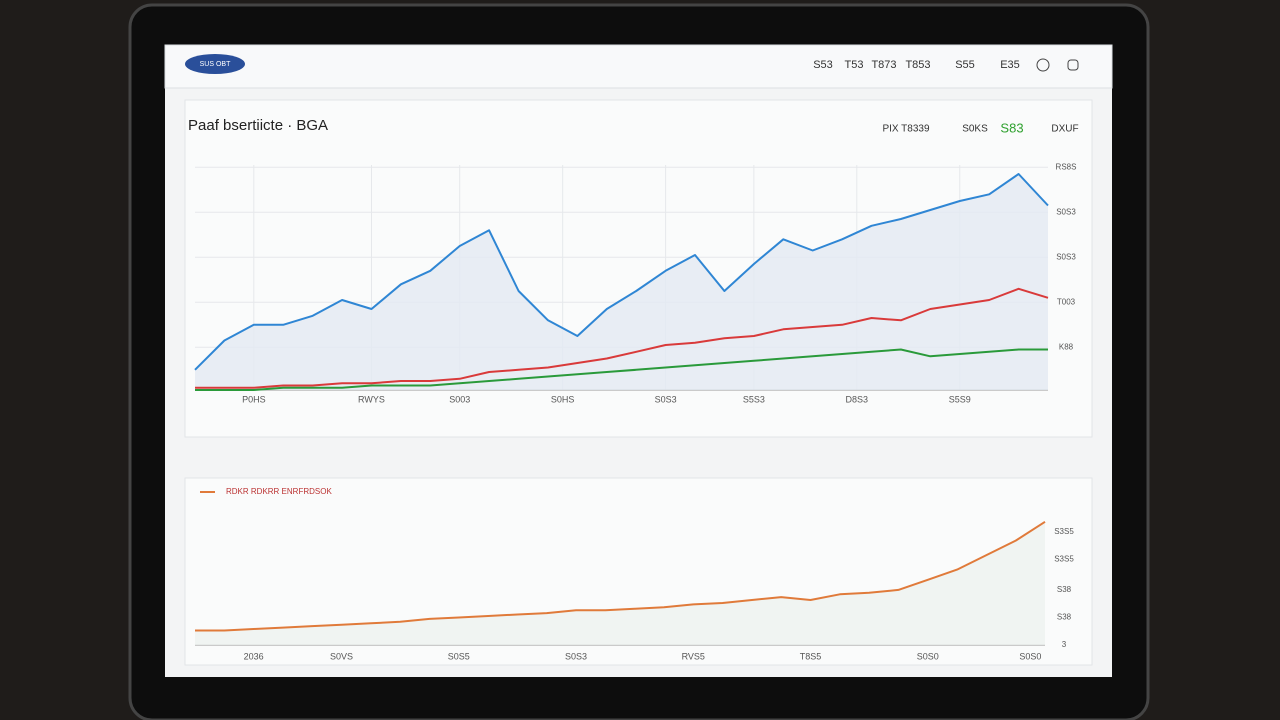 This screenshot has height=720, width=1280. I want to click on y-tick-label: 3, so click(1064, 644).